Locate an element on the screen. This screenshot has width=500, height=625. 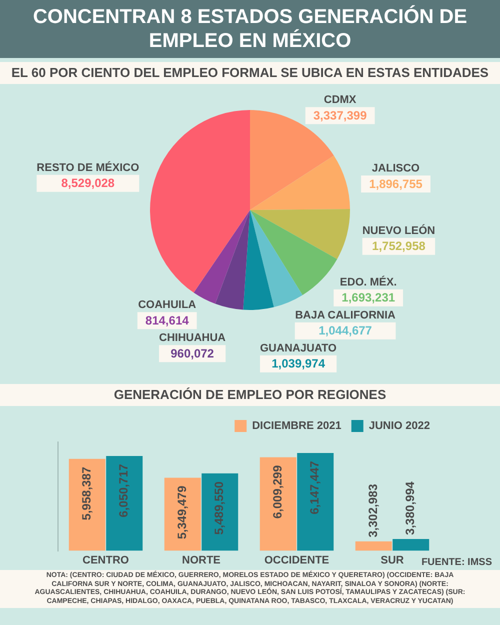
x-tick-label: CENTRO is located at coordinates (106, 560).